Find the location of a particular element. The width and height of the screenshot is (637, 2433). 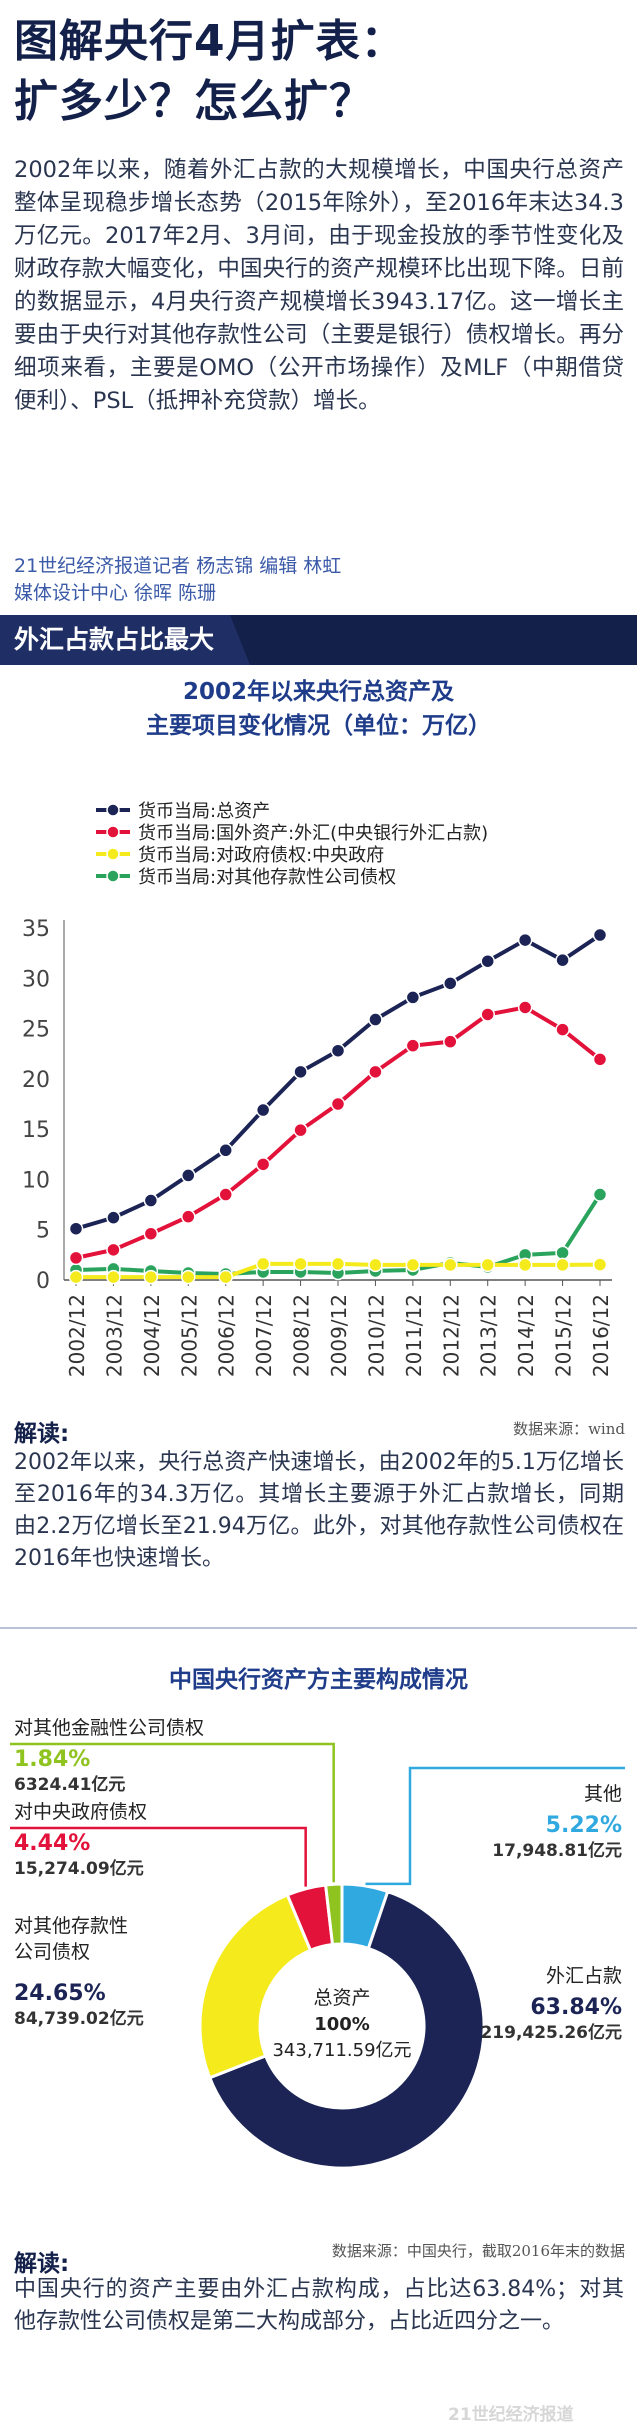

x-tick-label: 2014/12 is located at coordinates (526, 1335).